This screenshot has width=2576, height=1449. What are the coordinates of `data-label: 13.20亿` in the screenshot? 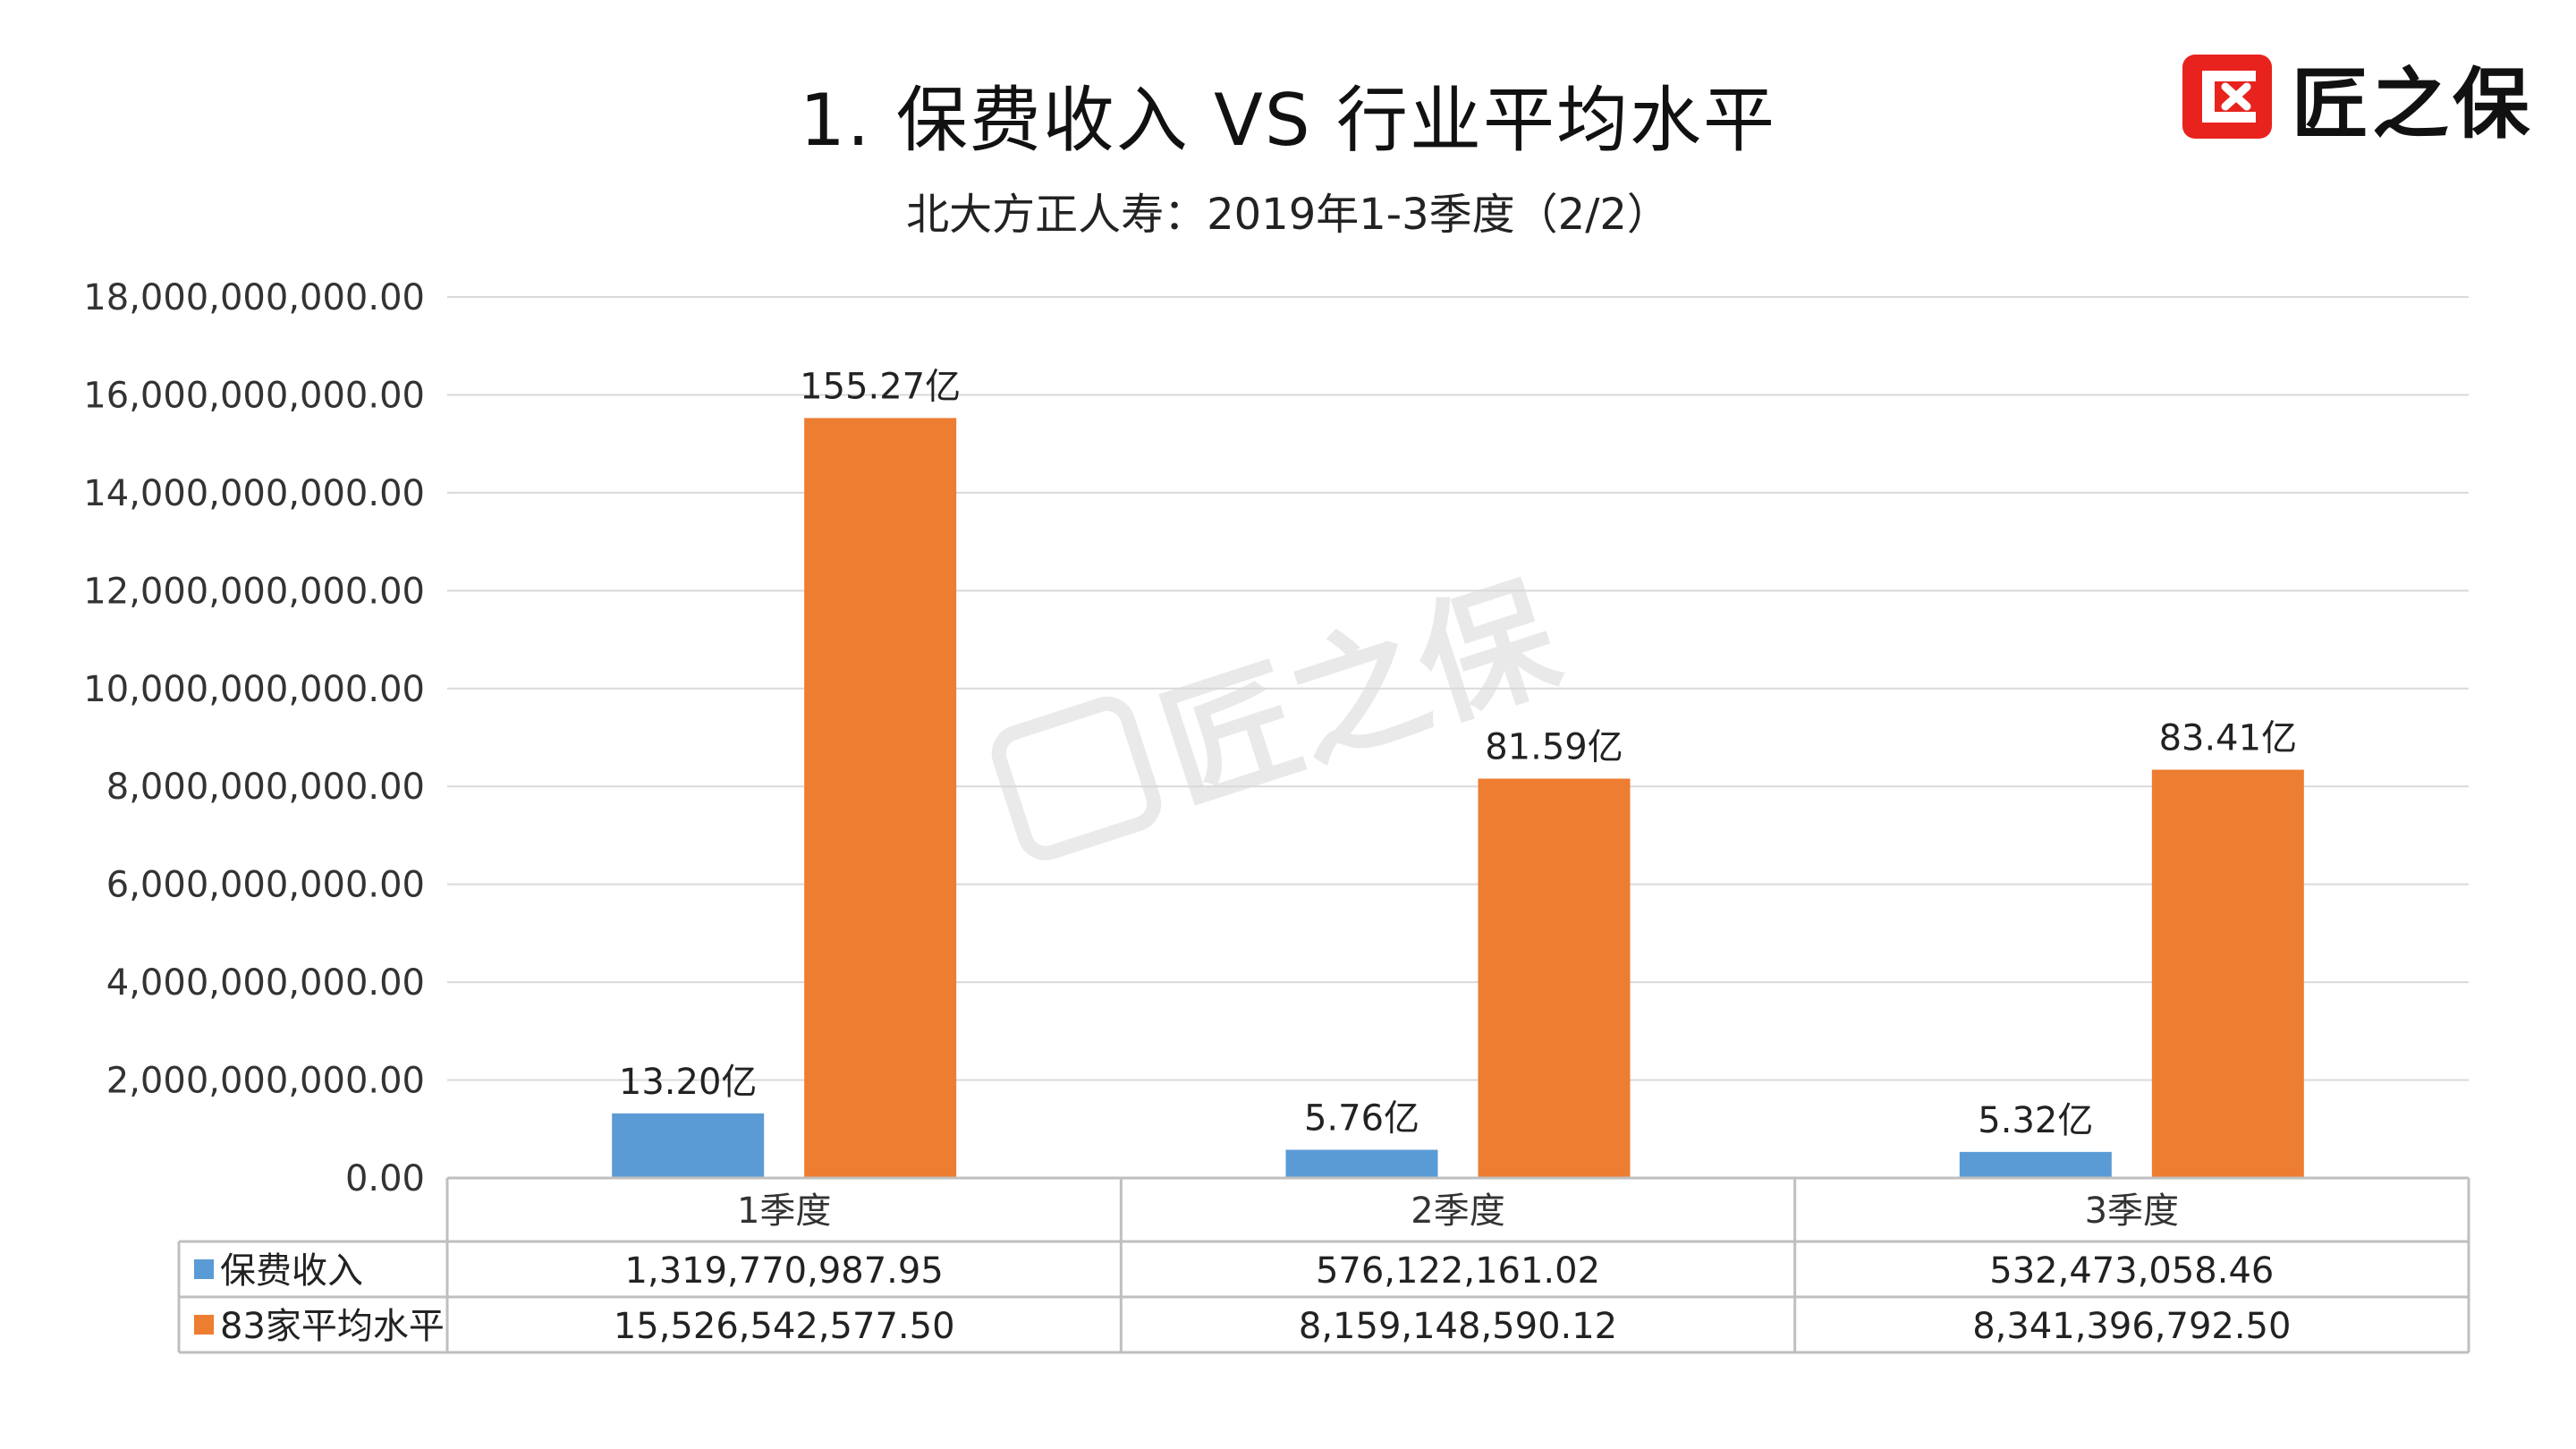 It's located at (688, 1082).